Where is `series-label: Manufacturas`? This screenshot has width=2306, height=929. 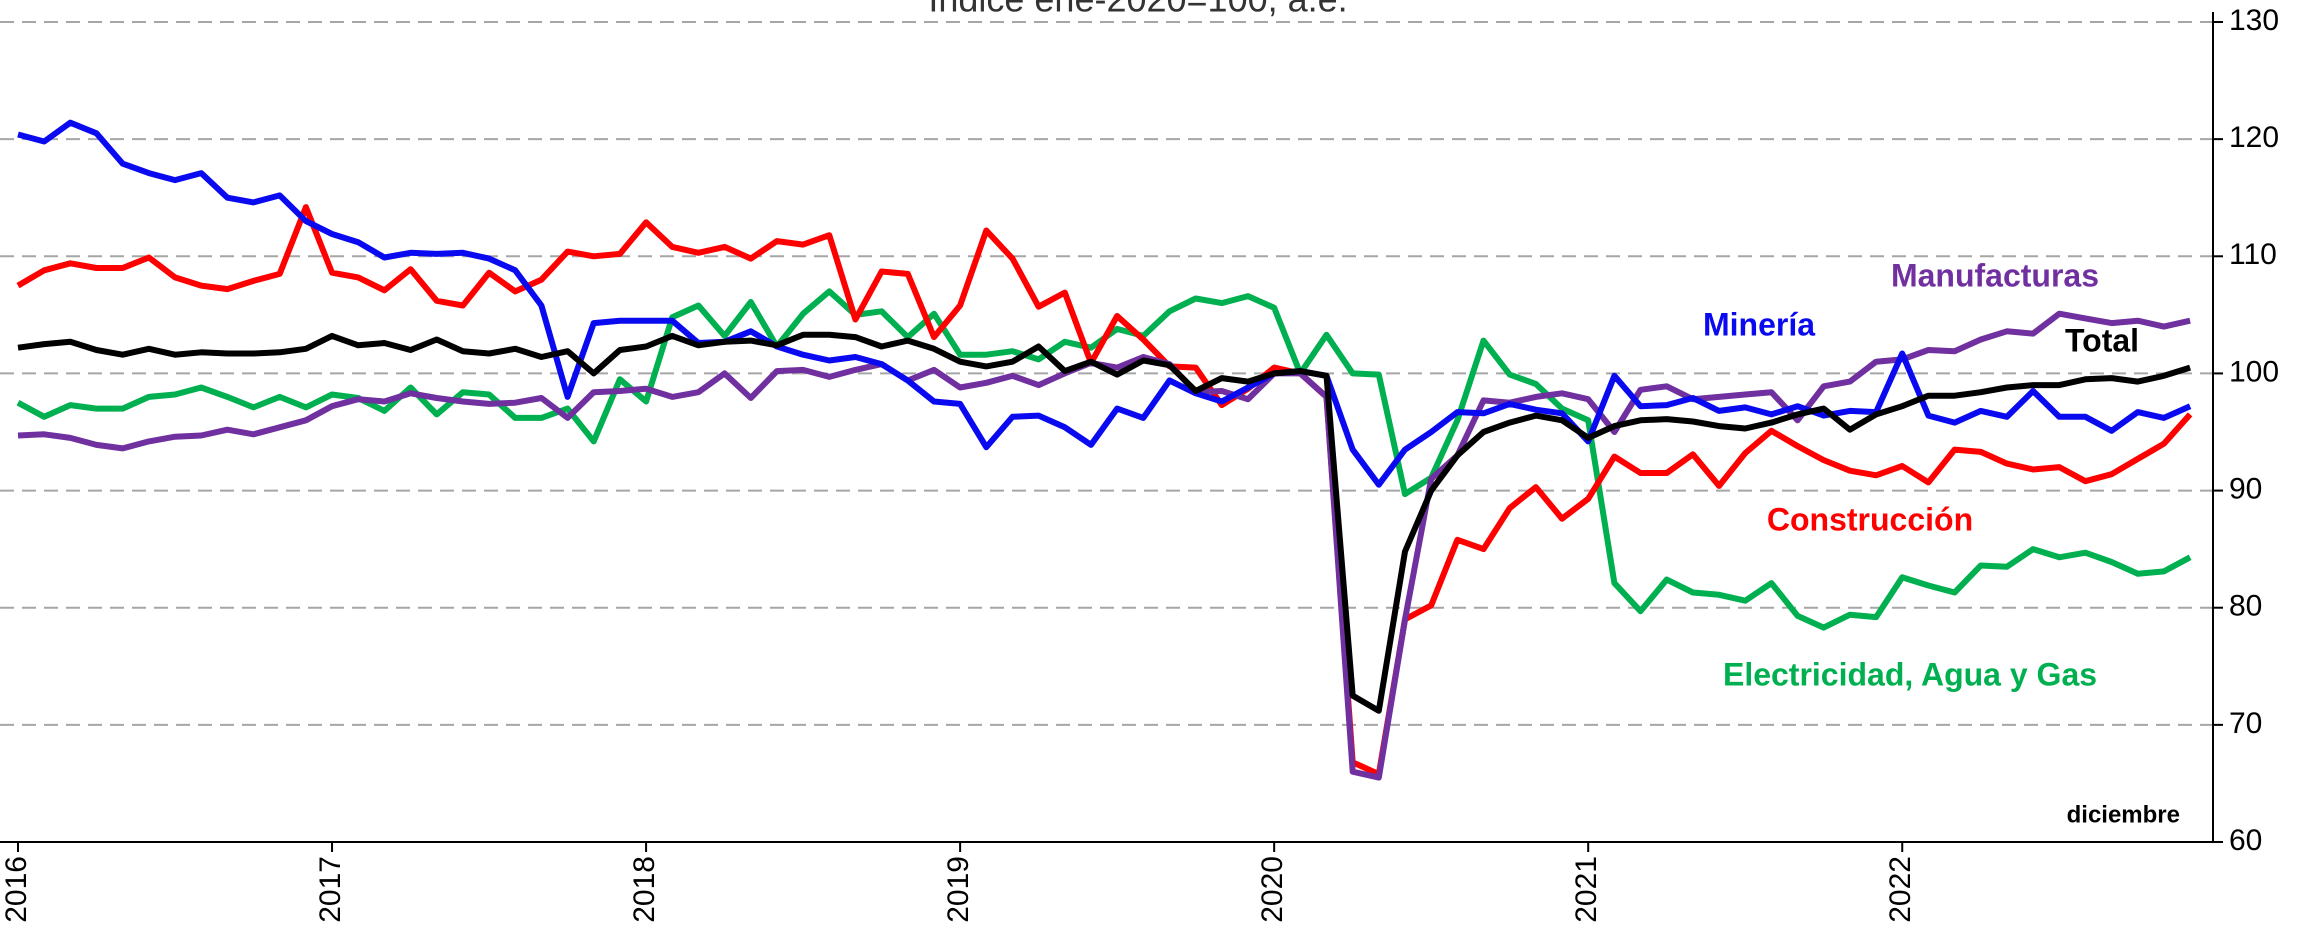
series-label: Manufacturas is located at coordinates (1995, 275).